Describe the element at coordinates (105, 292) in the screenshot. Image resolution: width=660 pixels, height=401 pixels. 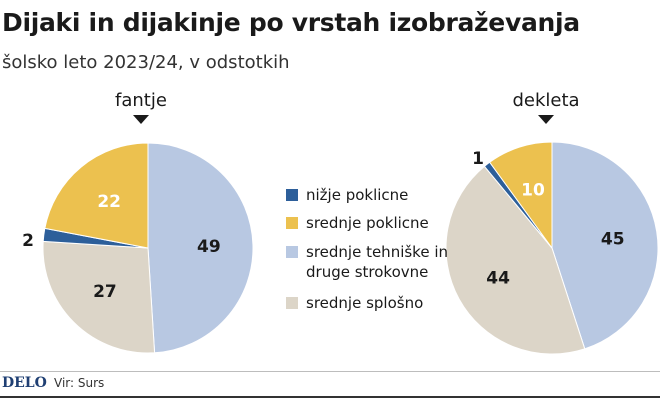
I see `slice-label-fantje-srednje_splosno: 27` at that location.